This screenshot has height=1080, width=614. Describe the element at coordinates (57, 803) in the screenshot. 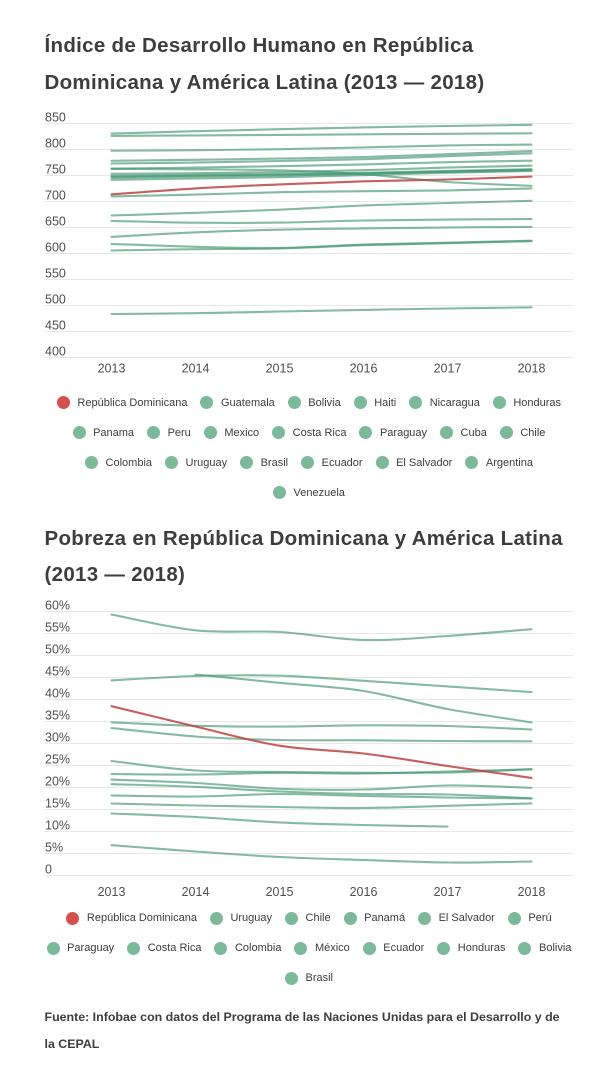

I see `svg-text: 15%` at that location.